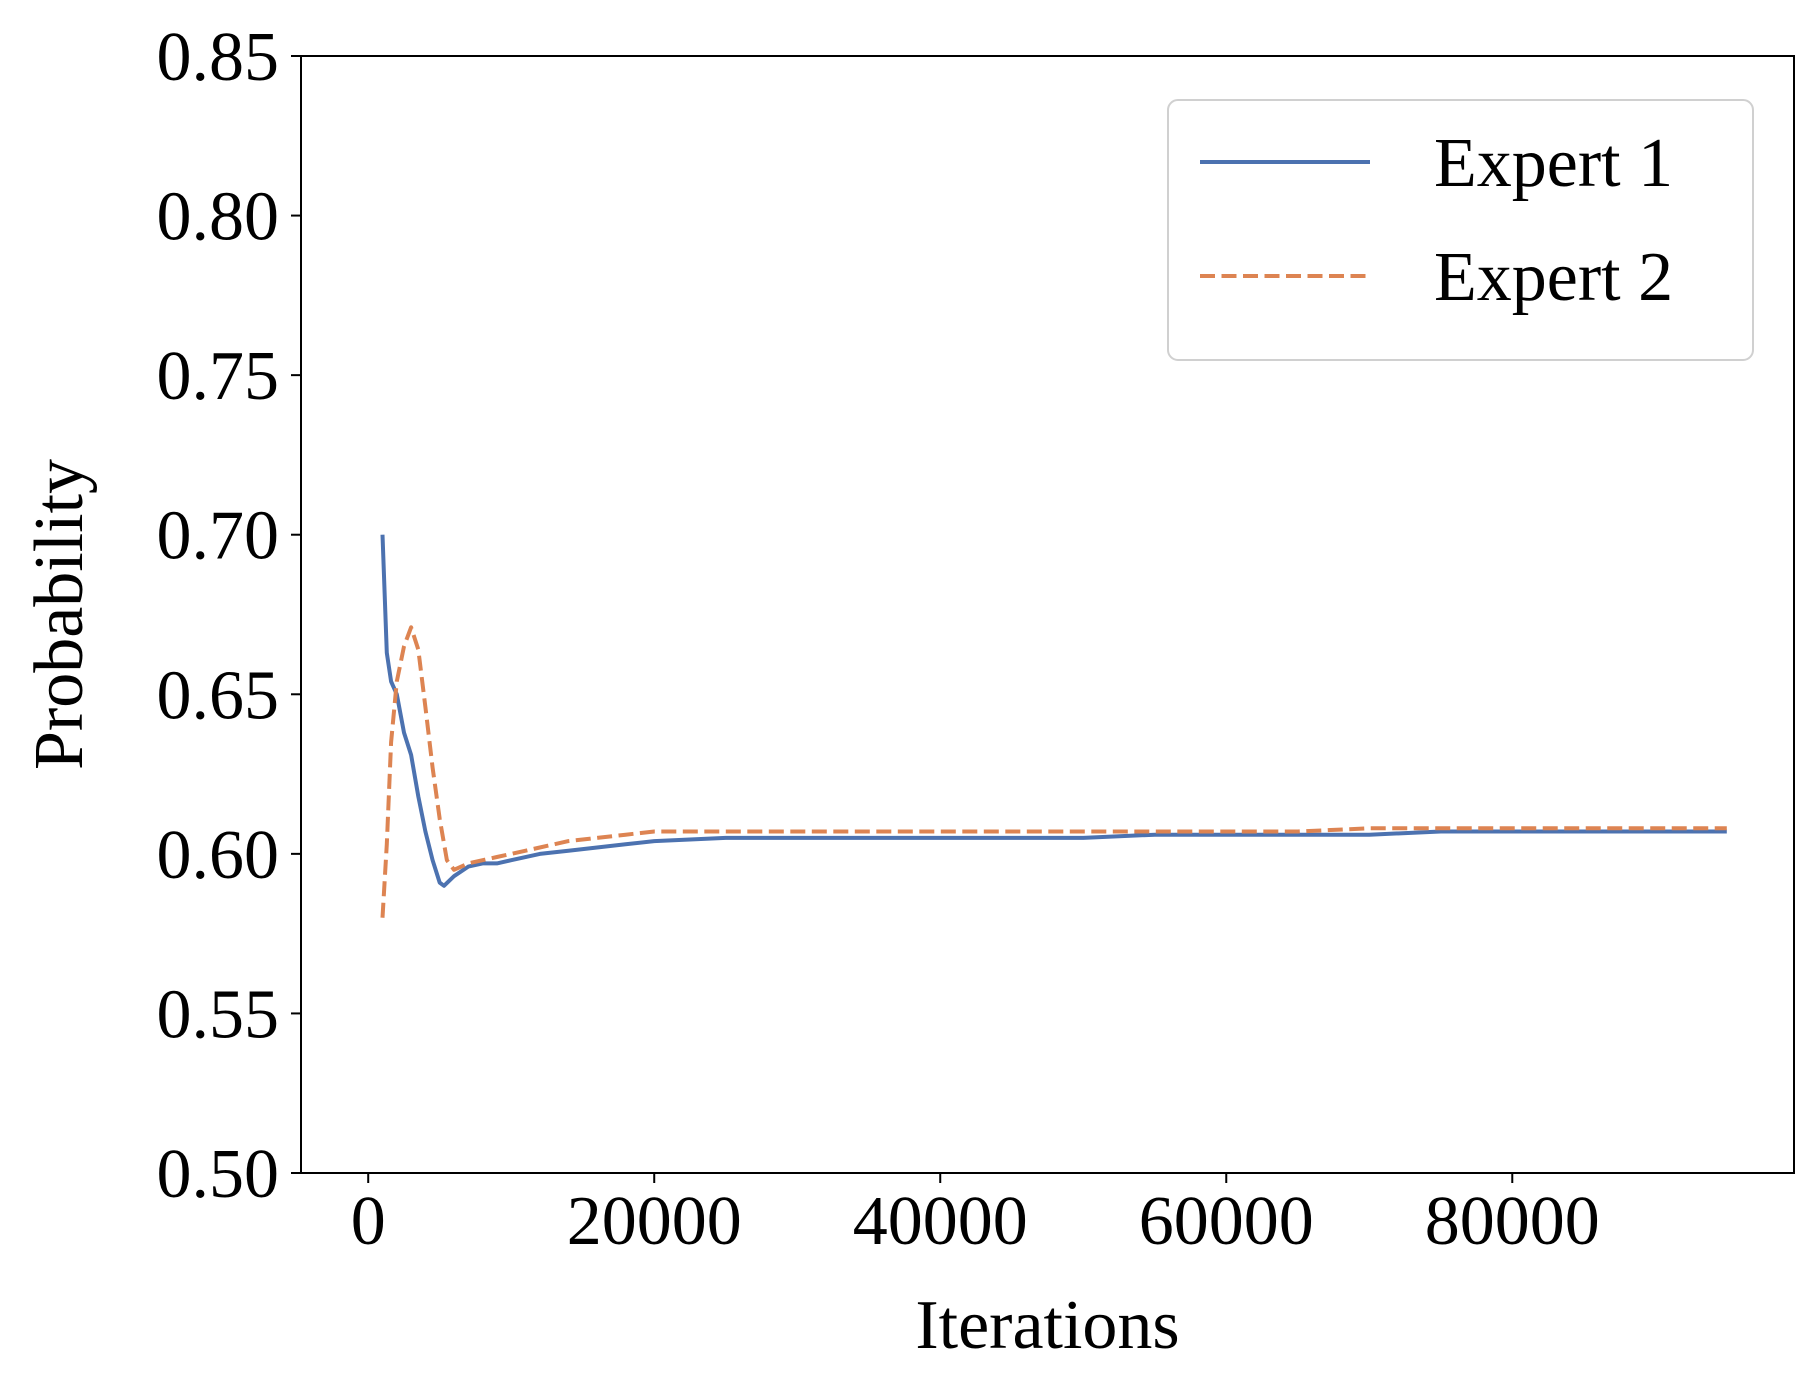 This screenshot has width=1815, height=1391. What do you see at coordinates (218, 376) in the screenshot?
I see `y-tick-label: 0.75` at bounding box center [218, 376].